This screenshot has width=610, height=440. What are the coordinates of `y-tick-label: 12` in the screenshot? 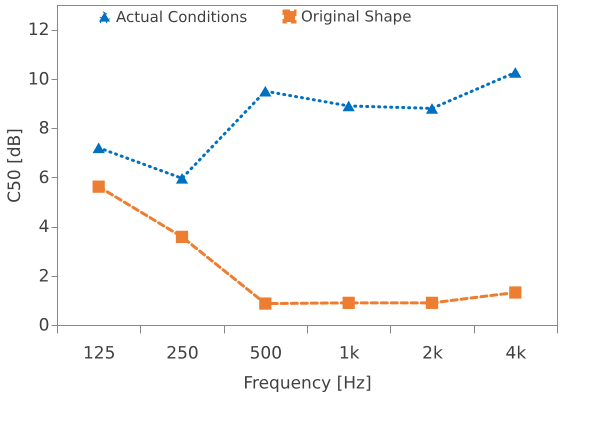 It's located at (39, 30).